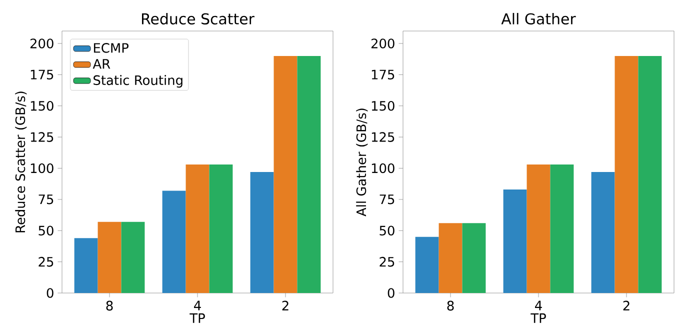 The height and width of the screenshot is (332, 681). I want to click on chart-title: Reduce Scatter, so click(198, 18).